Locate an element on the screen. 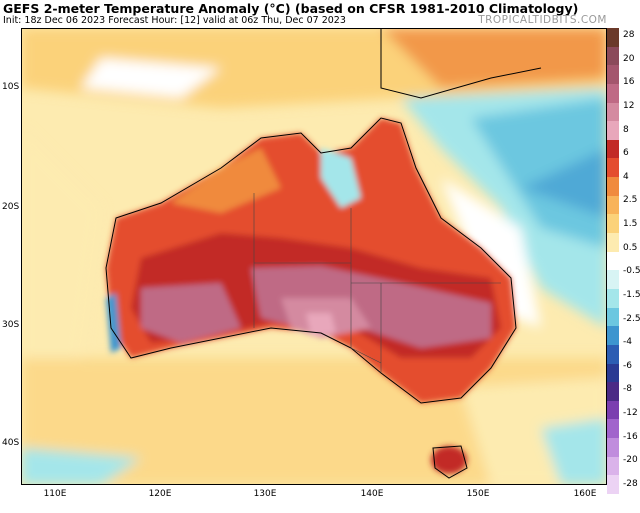  colorbar is located at coordinates (613, 261).